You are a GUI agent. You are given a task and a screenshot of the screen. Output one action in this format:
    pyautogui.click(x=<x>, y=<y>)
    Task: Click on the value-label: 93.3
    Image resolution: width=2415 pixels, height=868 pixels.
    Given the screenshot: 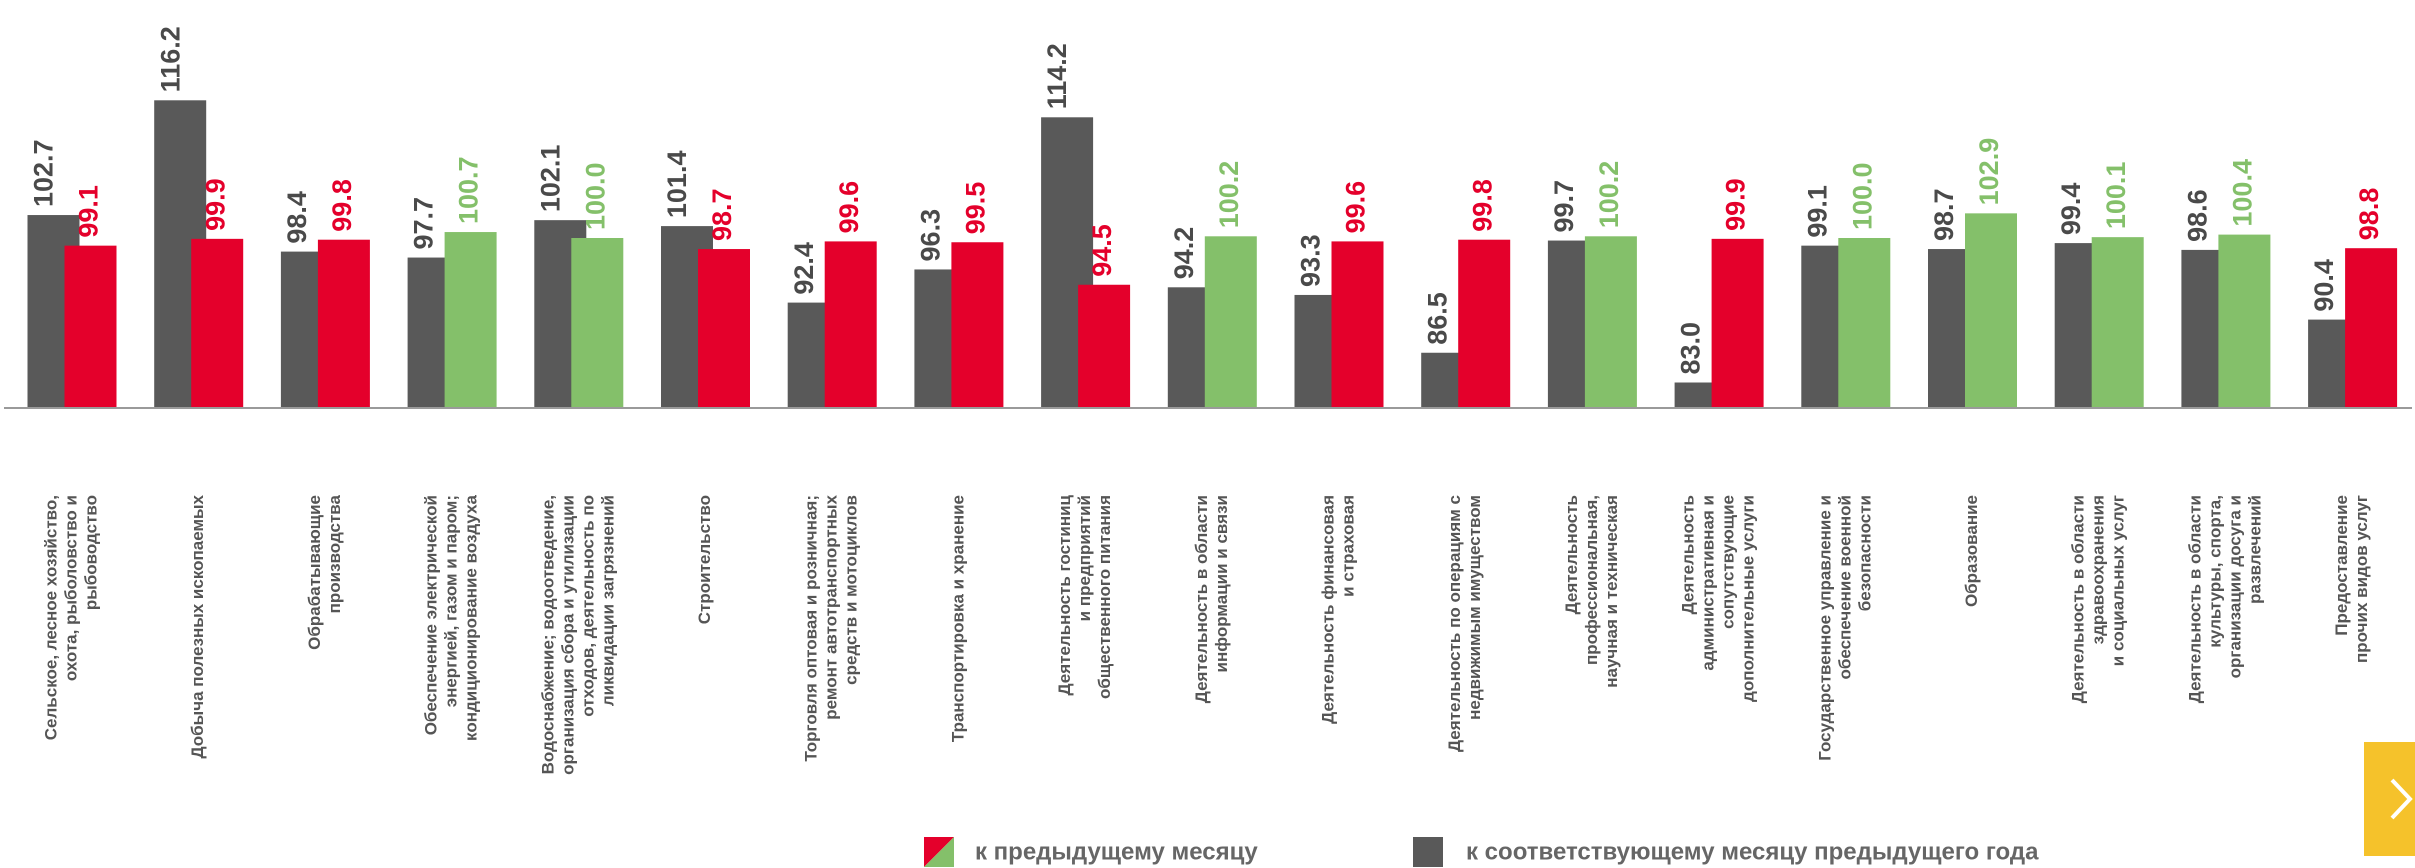 What is the action you would take?
    pyautogui.click(x=1311, y=260)
    